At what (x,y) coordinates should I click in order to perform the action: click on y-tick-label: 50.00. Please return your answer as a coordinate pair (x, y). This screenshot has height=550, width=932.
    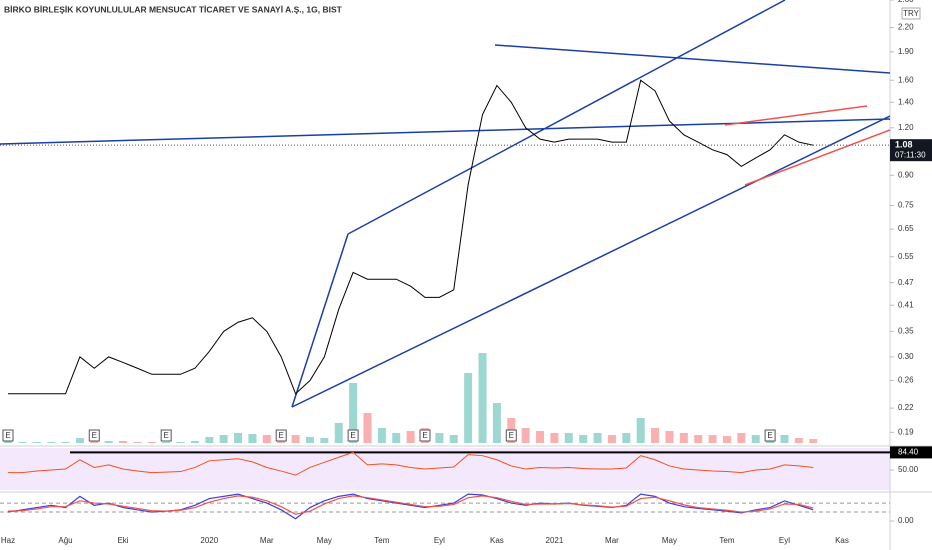
    Looking at the image, I should click on (908, 469).